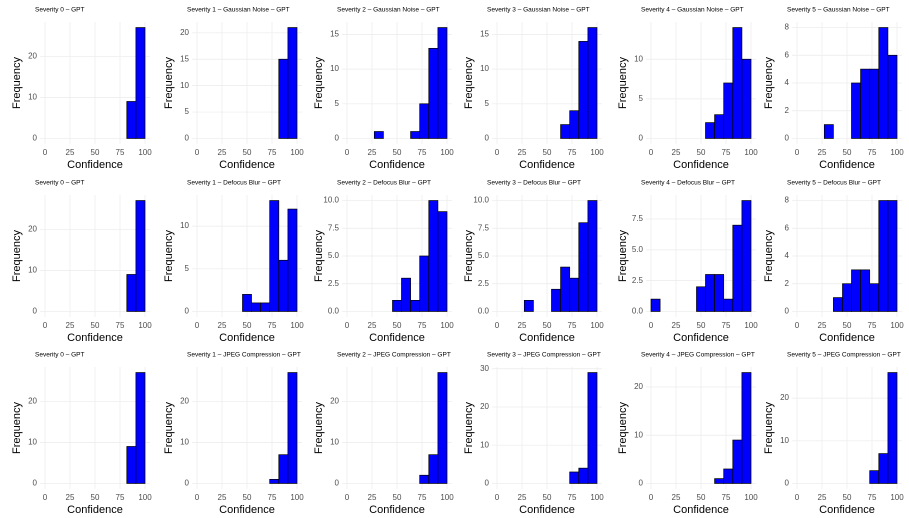 The width and height of the screenshot is (909, 518). I want to click on y-tick-label: 6, so click(787, 54).